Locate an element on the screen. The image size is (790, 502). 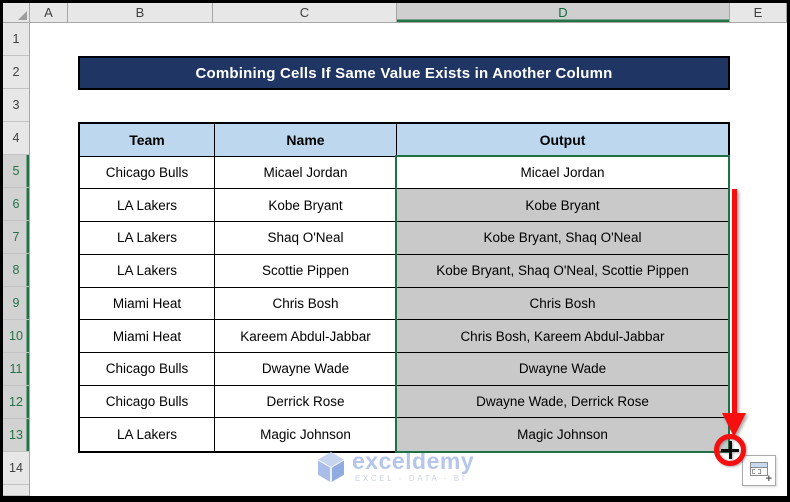
red-arrowhead-icon is located at coordinates (734, 425).